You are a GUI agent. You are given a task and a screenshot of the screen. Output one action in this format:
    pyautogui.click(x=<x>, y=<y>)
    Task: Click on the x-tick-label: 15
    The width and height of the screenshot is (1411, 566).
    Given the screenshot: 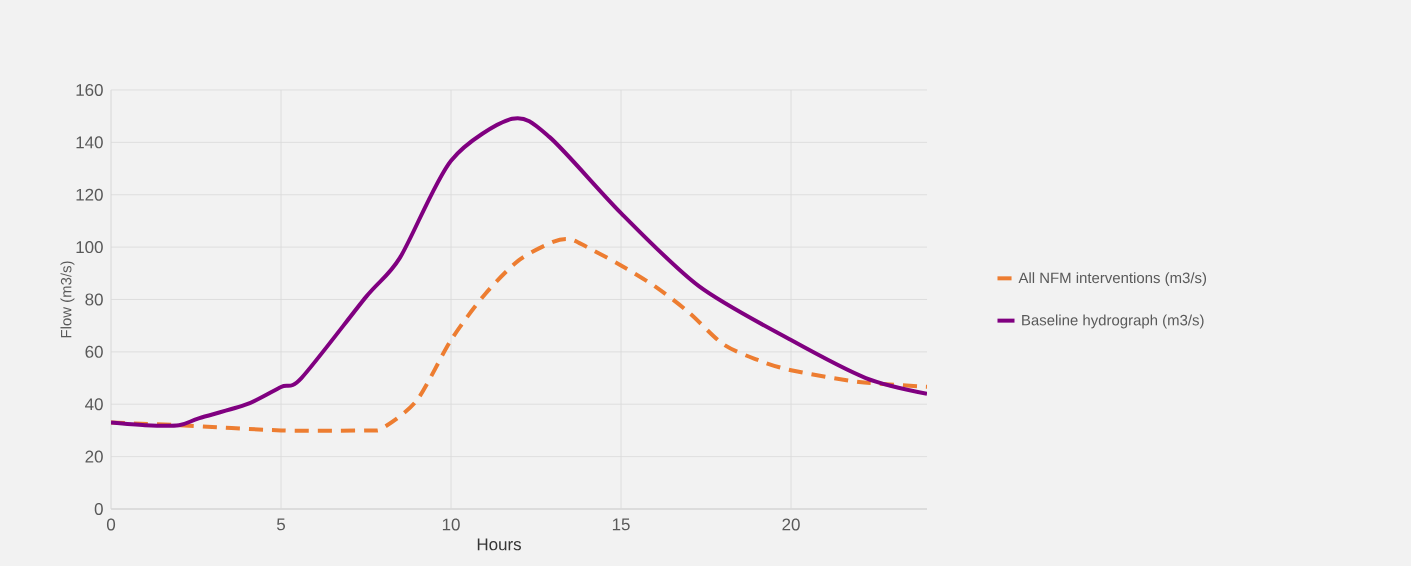 What is the action you would take?
    pyautogui.click(x=621, y=524)
    